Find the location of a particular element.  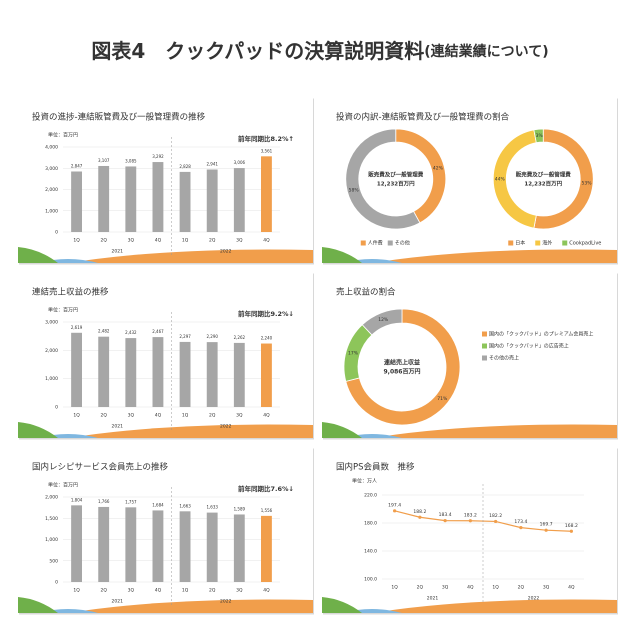

value-label: 2,619 is located at coordinates (77, 327).